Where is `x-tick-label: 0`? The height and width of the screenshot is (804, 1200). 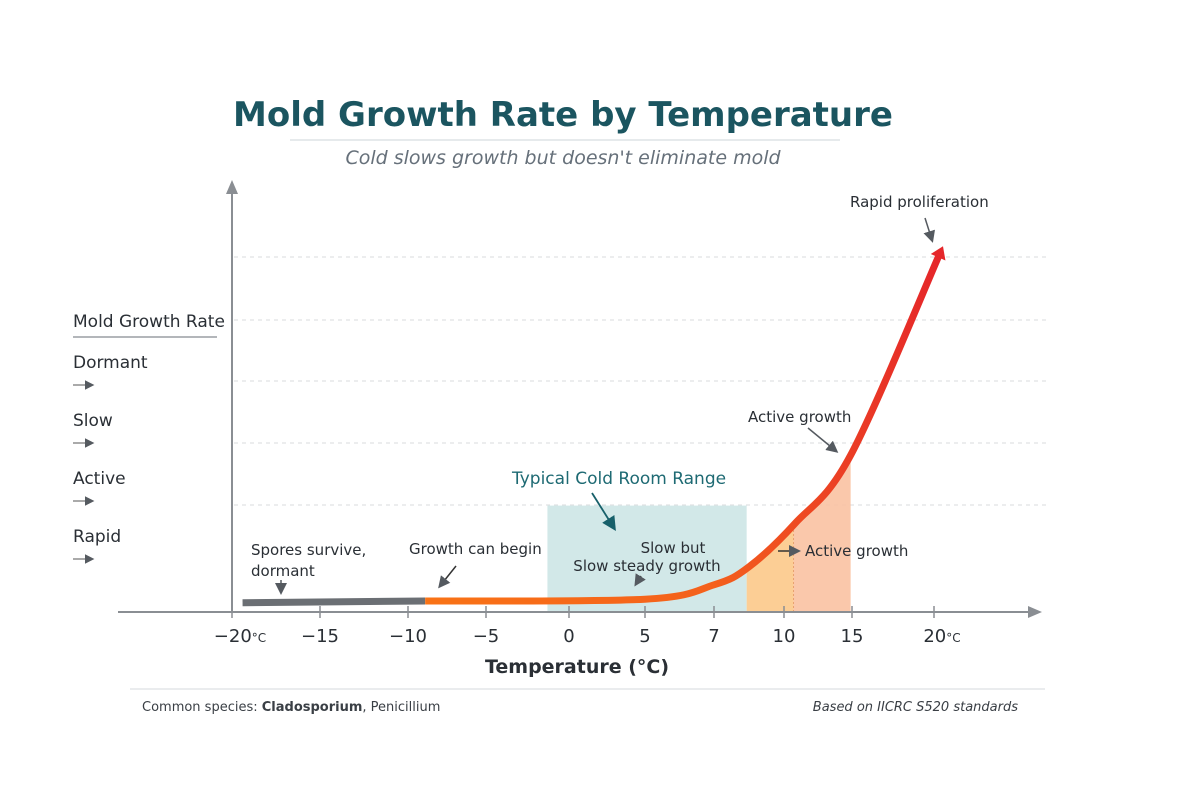 x-tick-label: 0 is located at coordinates (568, 636).